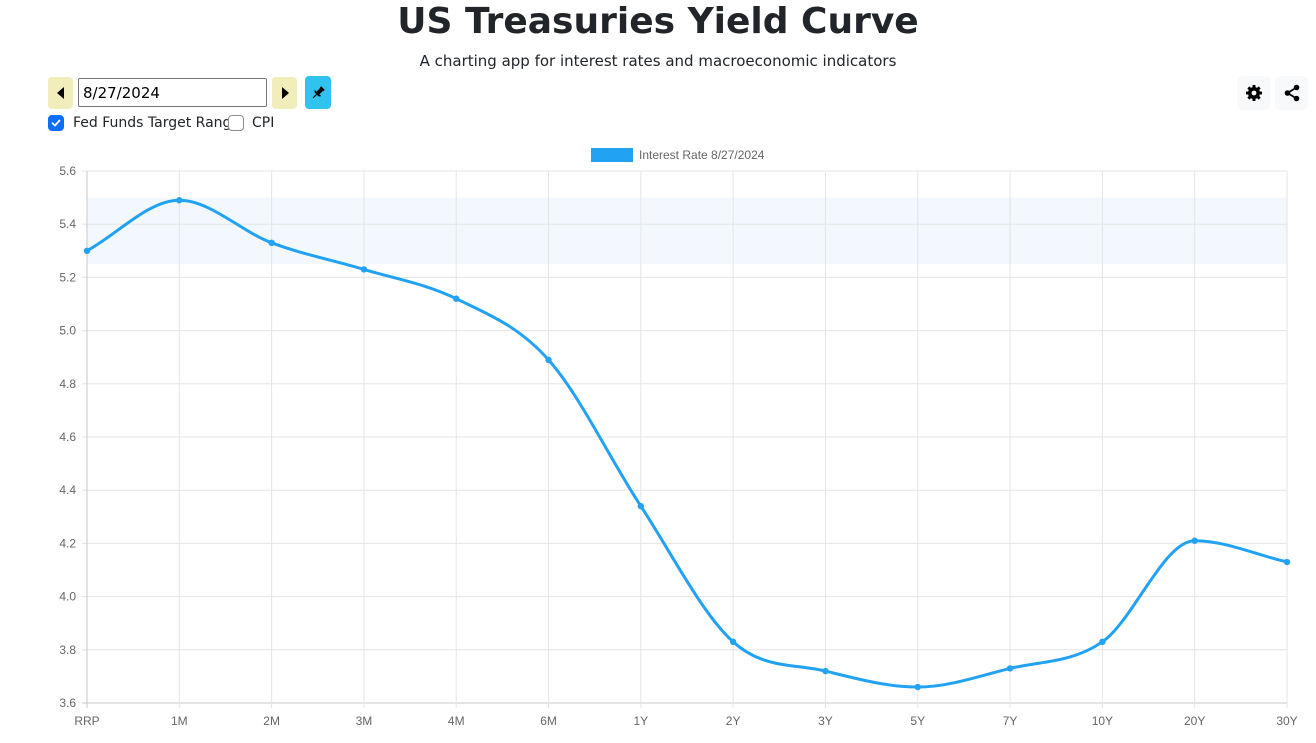  I want to click on y-tick-label: 4.2, so click(67, 543).